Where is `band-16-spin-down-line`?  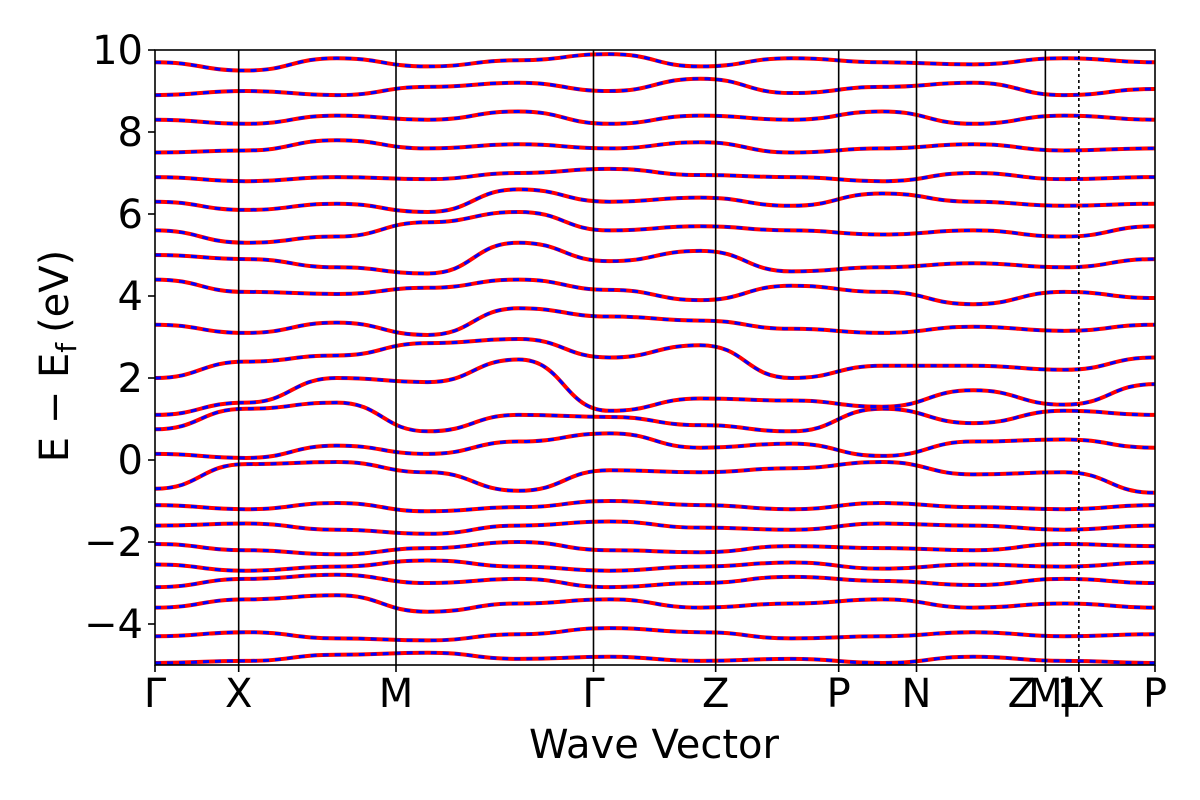
band-16-spin-down-line is located at coordinates (655, 227).